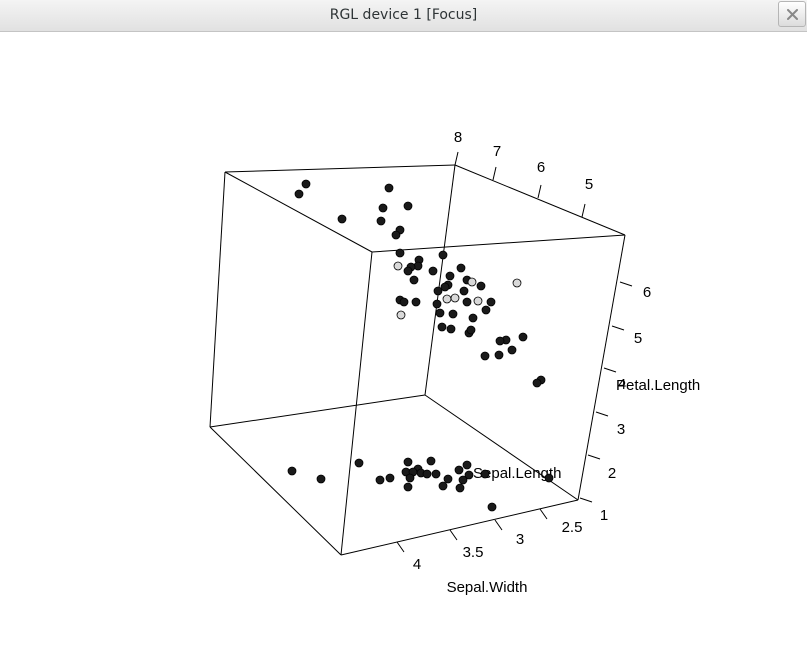 This screenshot has width=807, height=646. I want to click on close-button, so click(792, 14).